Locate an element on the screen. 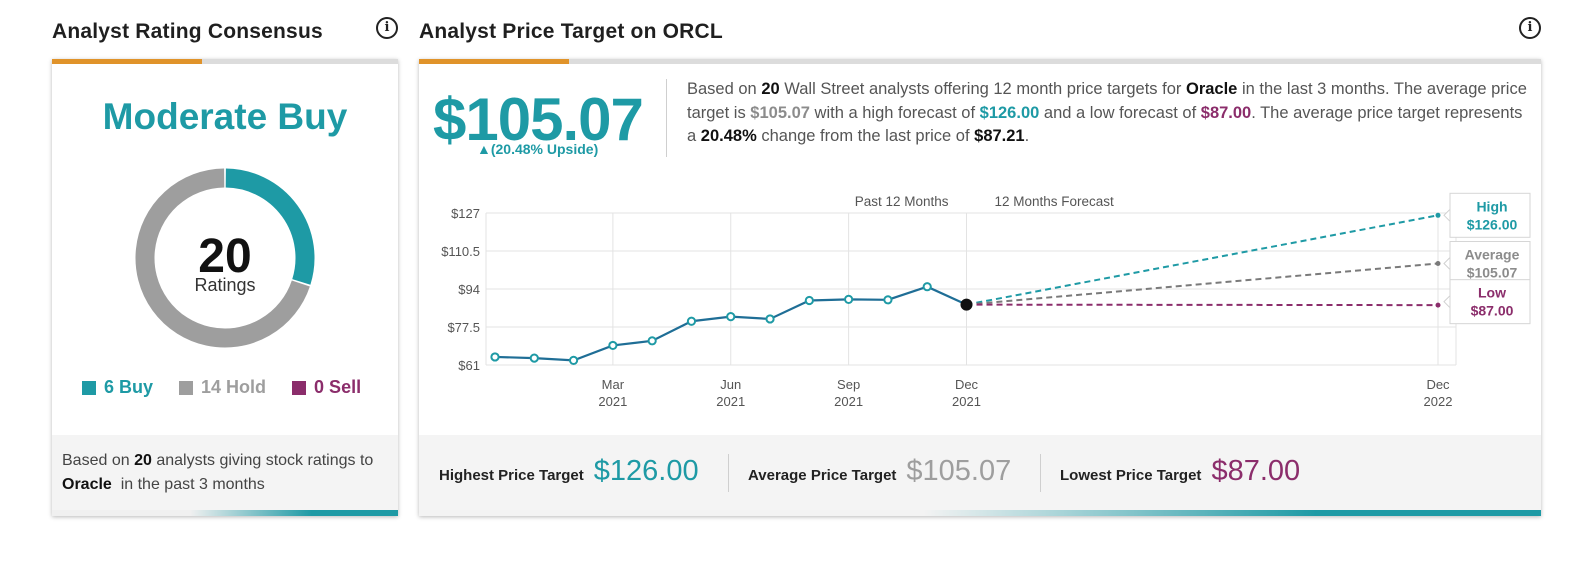  donut-slice-hold is located at coordinates (222, 258).